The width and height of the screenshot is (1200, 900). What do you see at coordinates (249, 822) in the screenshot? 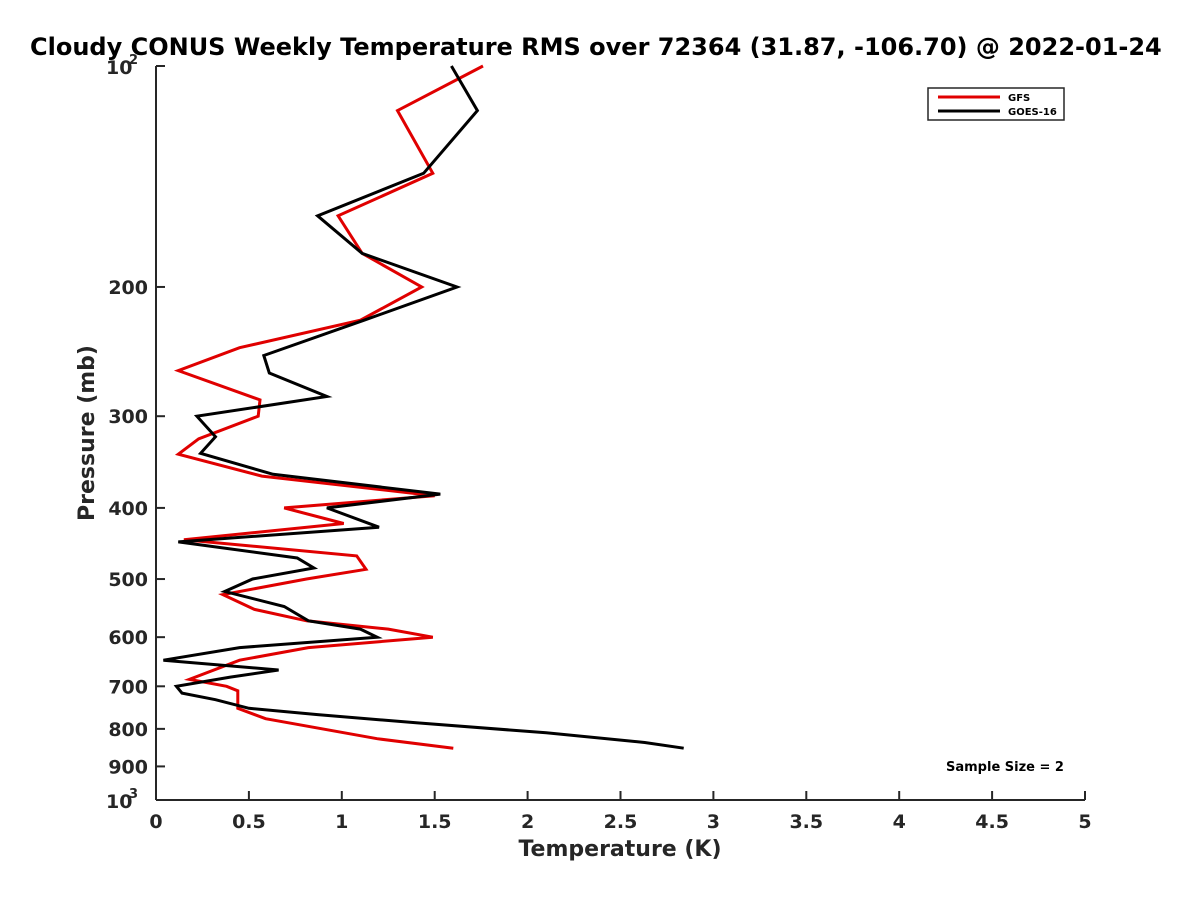
I see `x-tick-label: 0.5` at bounding box center [249, 822].